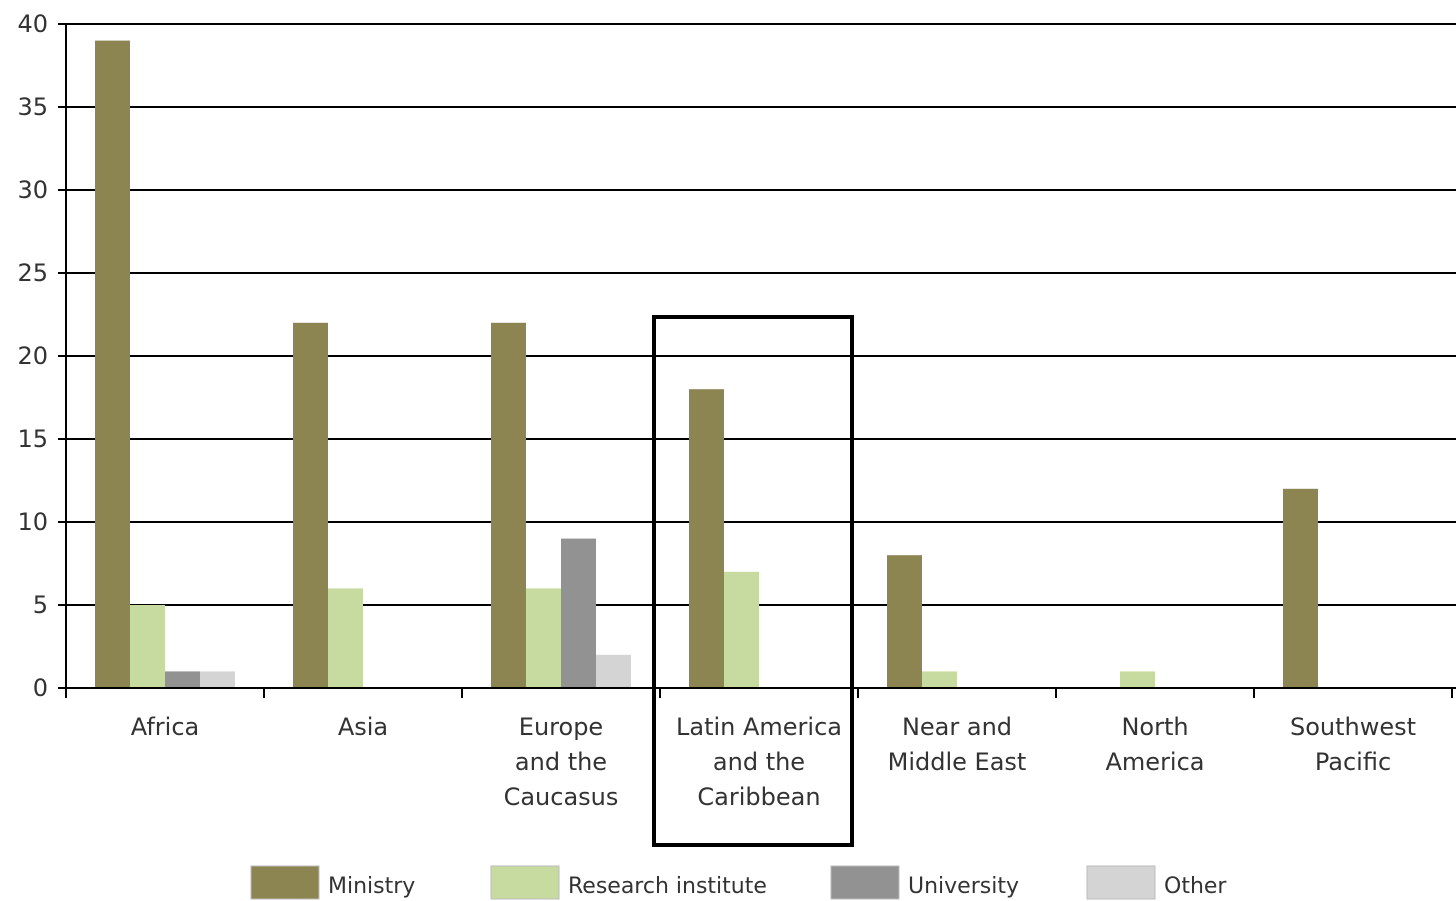 This screenshot has height=901, width=1456. Describe the element at coordinates (1155, 744) in the screenshot. I see `category-label: North America` at that location.